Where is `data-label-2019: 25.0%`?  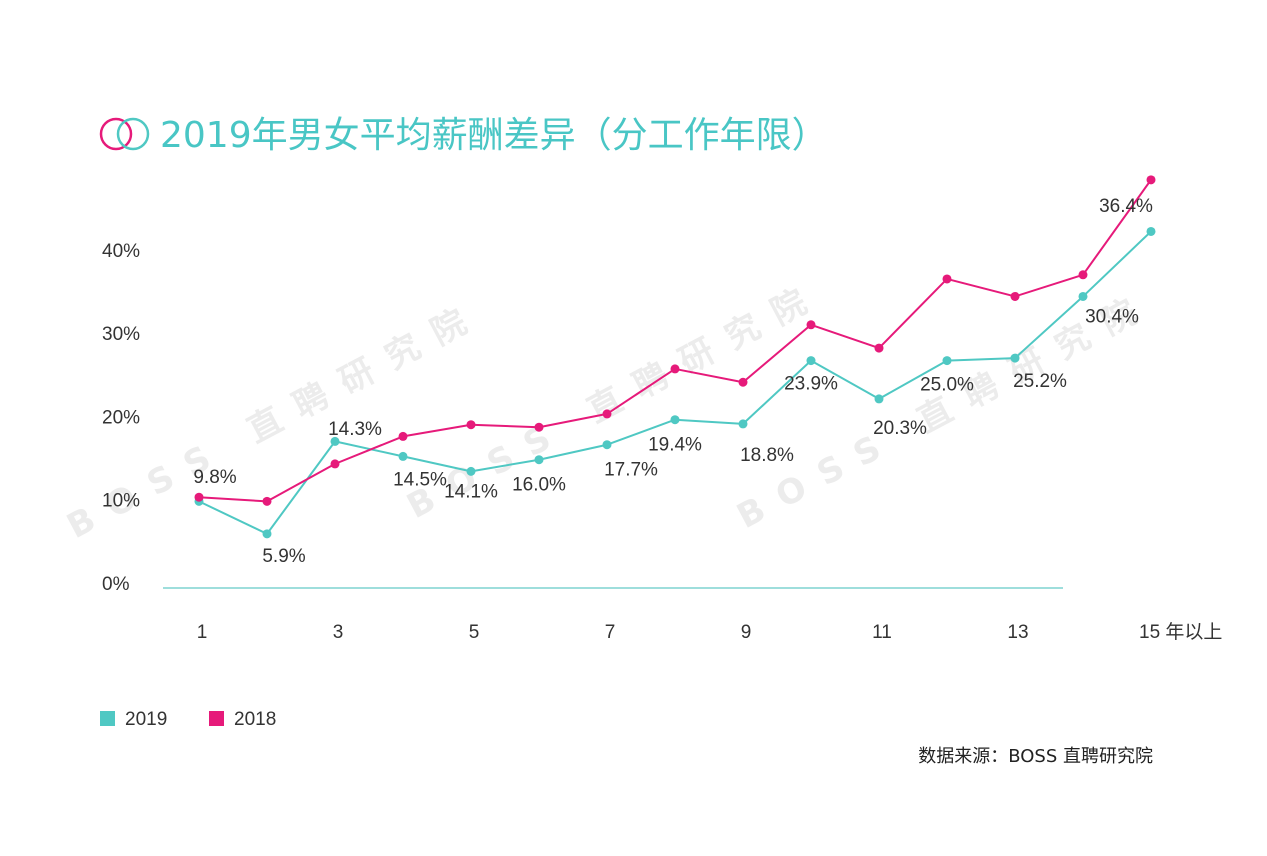 data-label-2019: 25.0% is located at coordinates (947, 385).